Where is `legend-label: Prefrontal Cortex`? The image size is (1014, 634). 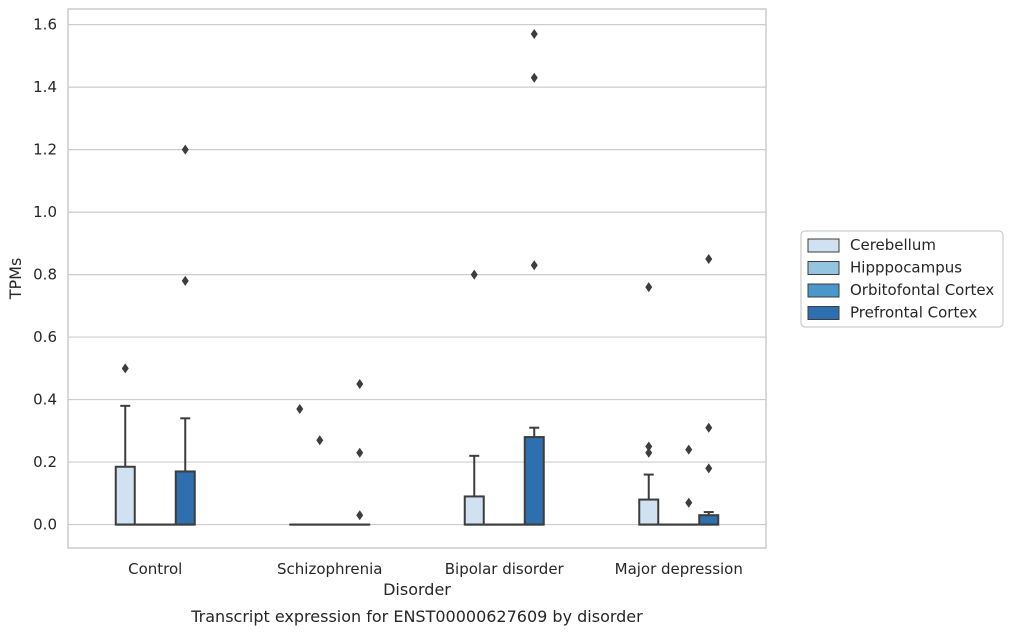
legend-label: Prefrontal Cortex is located at coordinates (913, 313).